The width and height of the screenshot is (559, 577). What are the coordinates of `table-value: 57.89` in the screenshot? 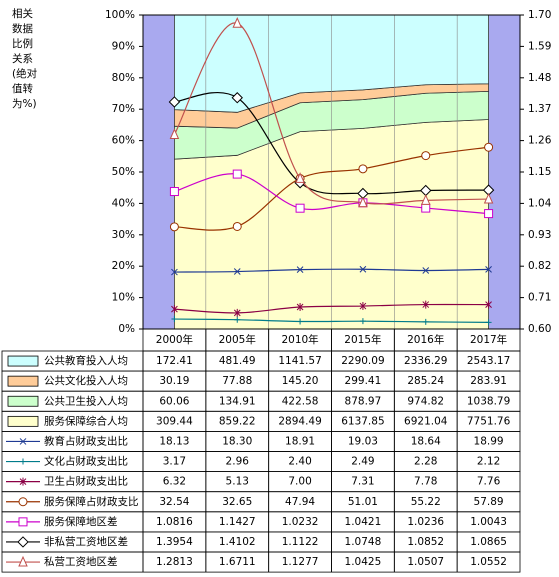 It's located at (489, 502).